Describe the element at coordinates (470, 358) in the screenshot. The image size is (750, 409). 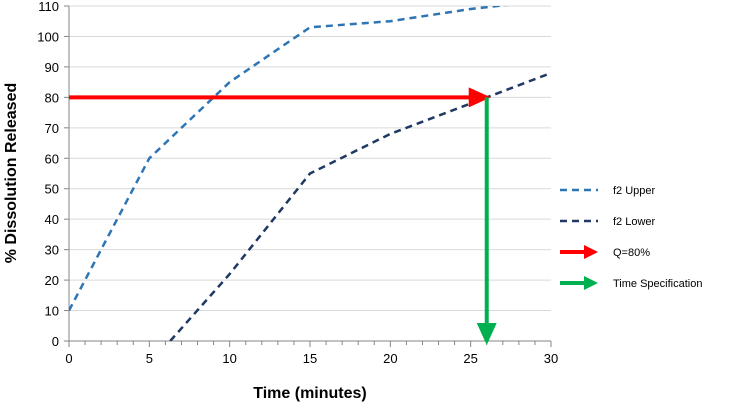
I see `x-tick-label-25: 25` at that location.